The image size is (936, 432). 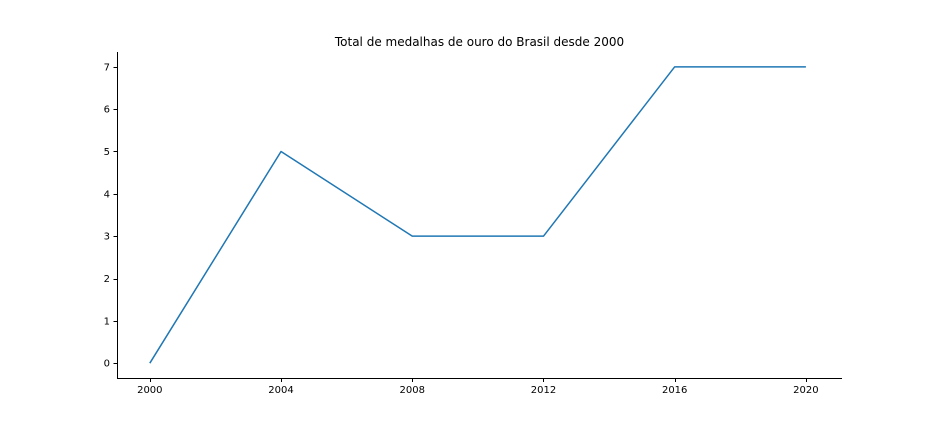 What do you see at coordinates (107, 364) in the screenshot?
I see `y-tick-label: 0` at bounding box center [107, 364].